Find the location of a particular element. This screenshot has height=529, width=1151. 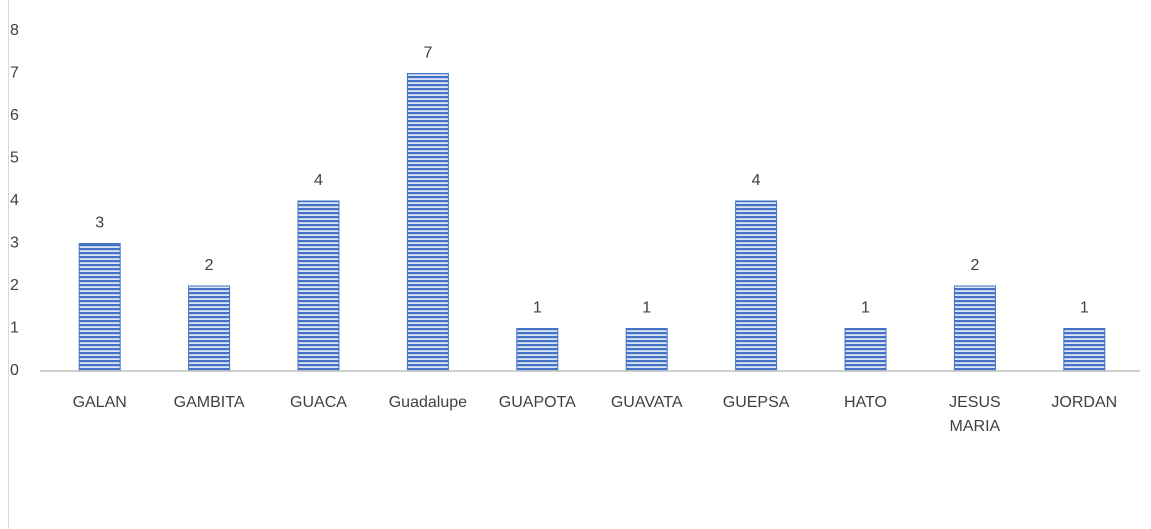

x-tick-label: GUAPOTA is located at coordinates (537, 402).